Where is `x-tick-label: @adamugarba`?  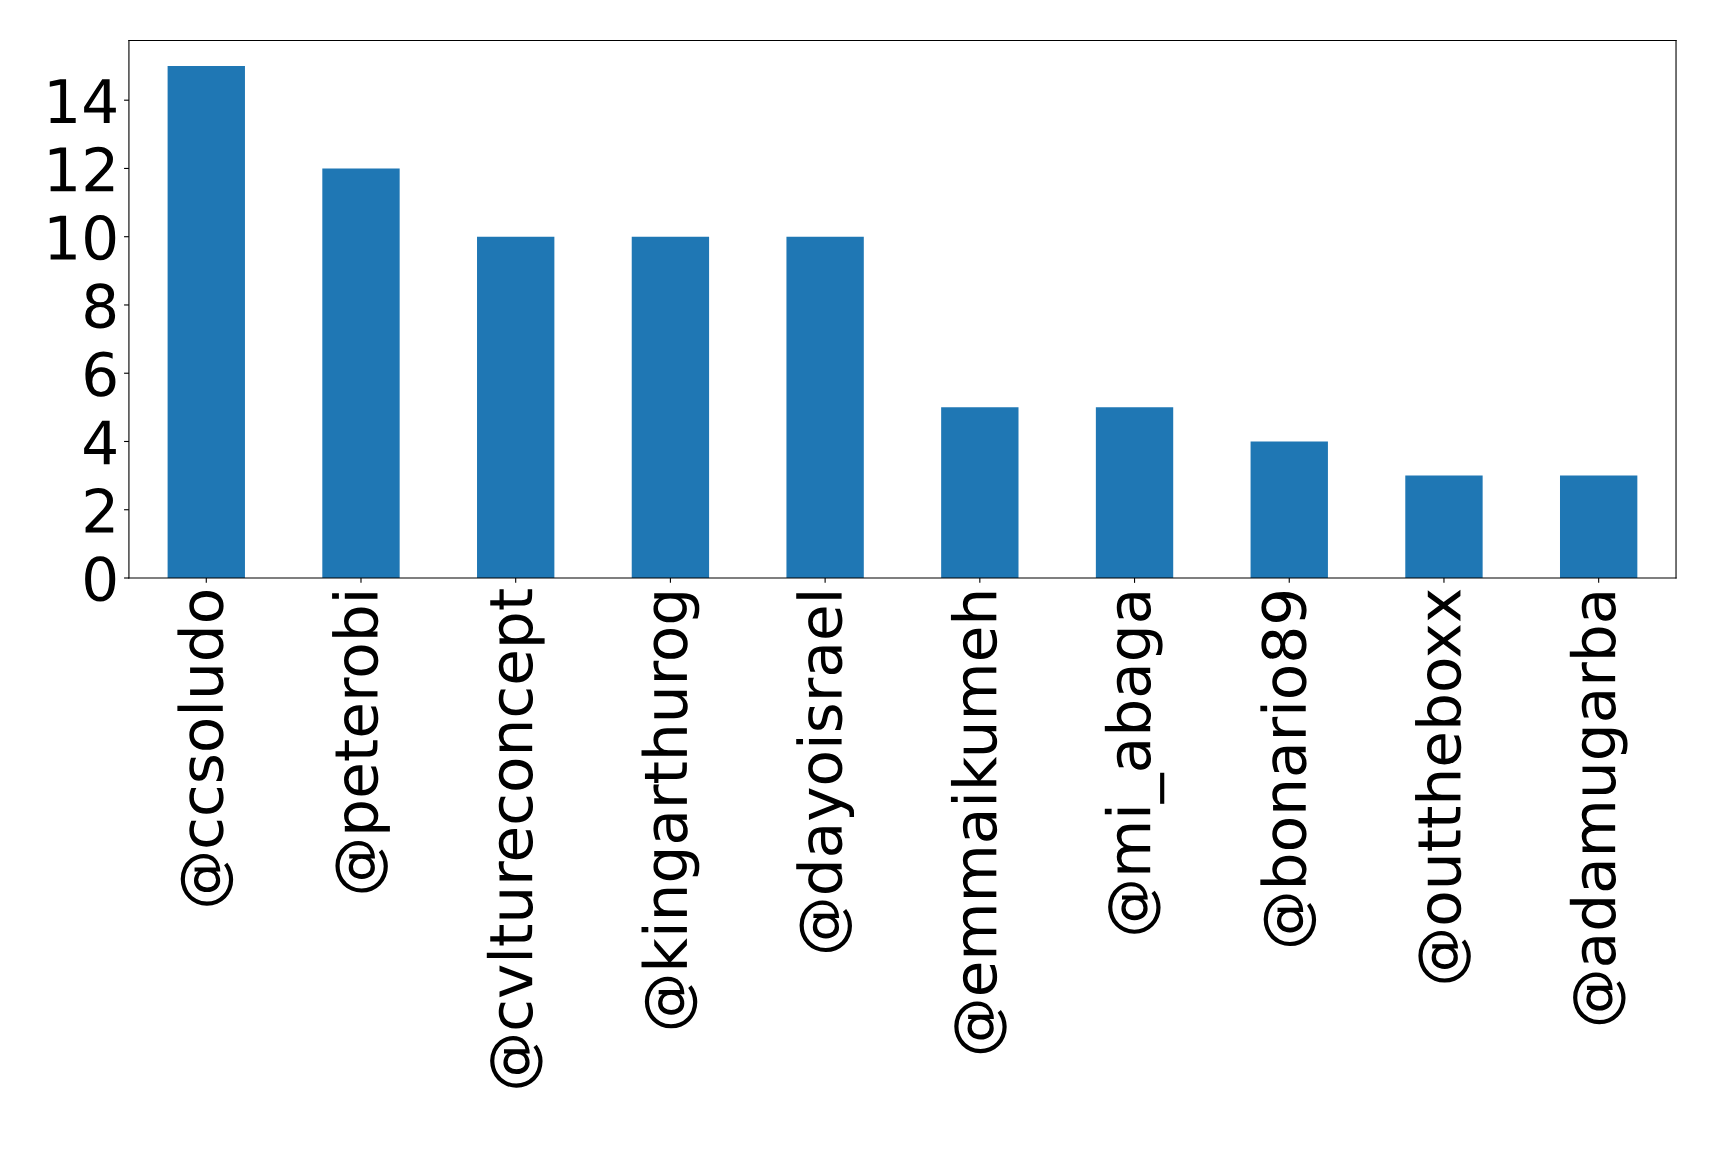
x-tick-label: @adamugarba is located at coordinates (1598, 809).